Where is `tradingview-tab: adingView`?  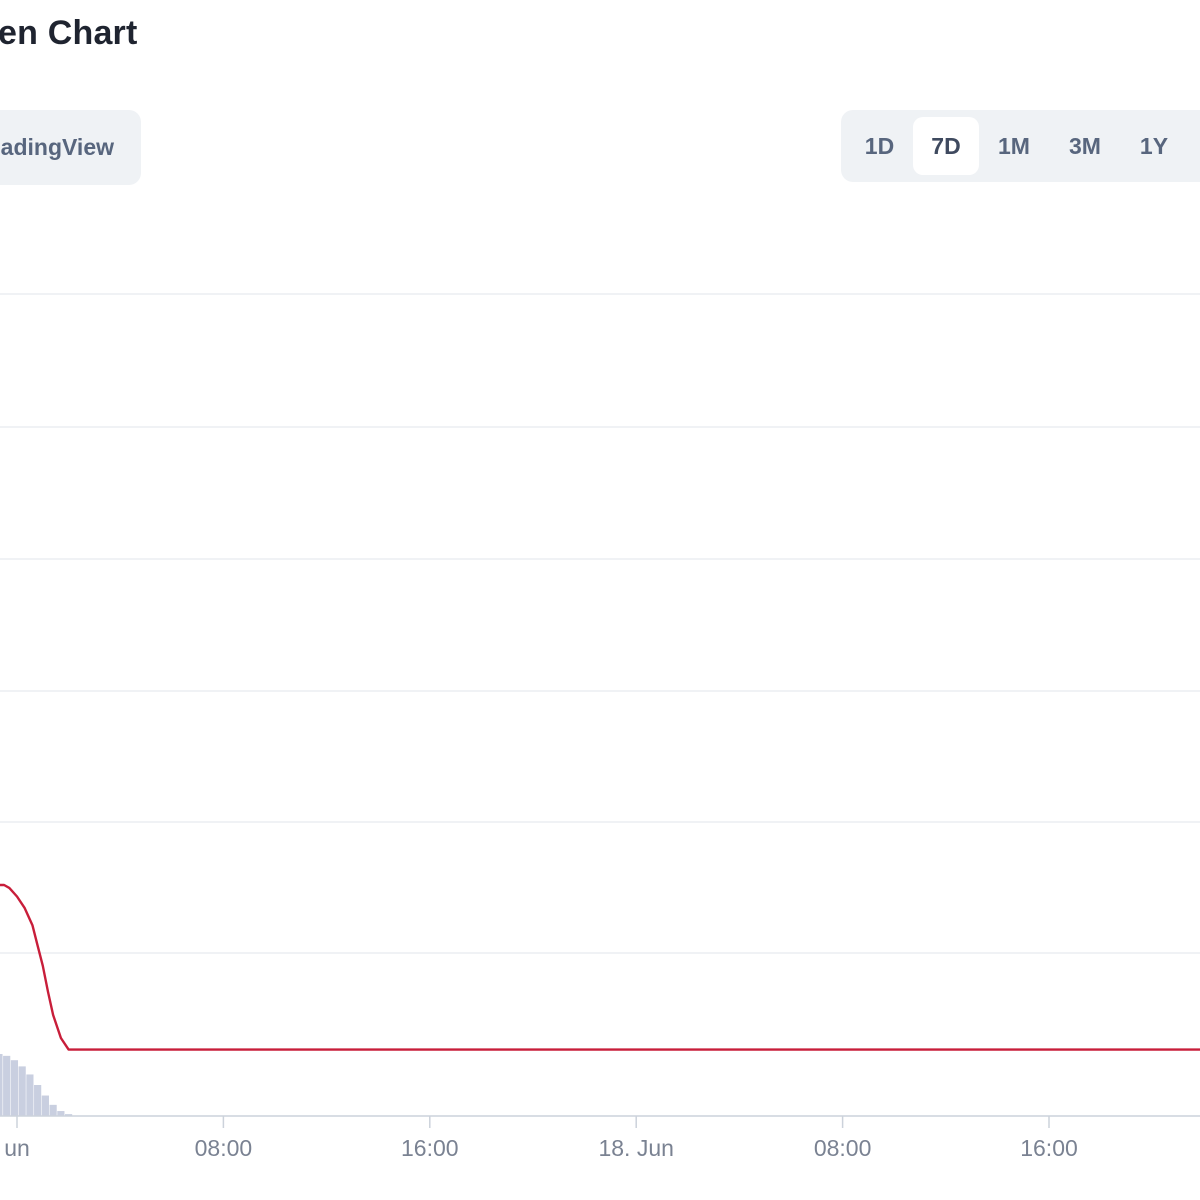 tradingview-tab: adingView is located at coordinates (70, 147).